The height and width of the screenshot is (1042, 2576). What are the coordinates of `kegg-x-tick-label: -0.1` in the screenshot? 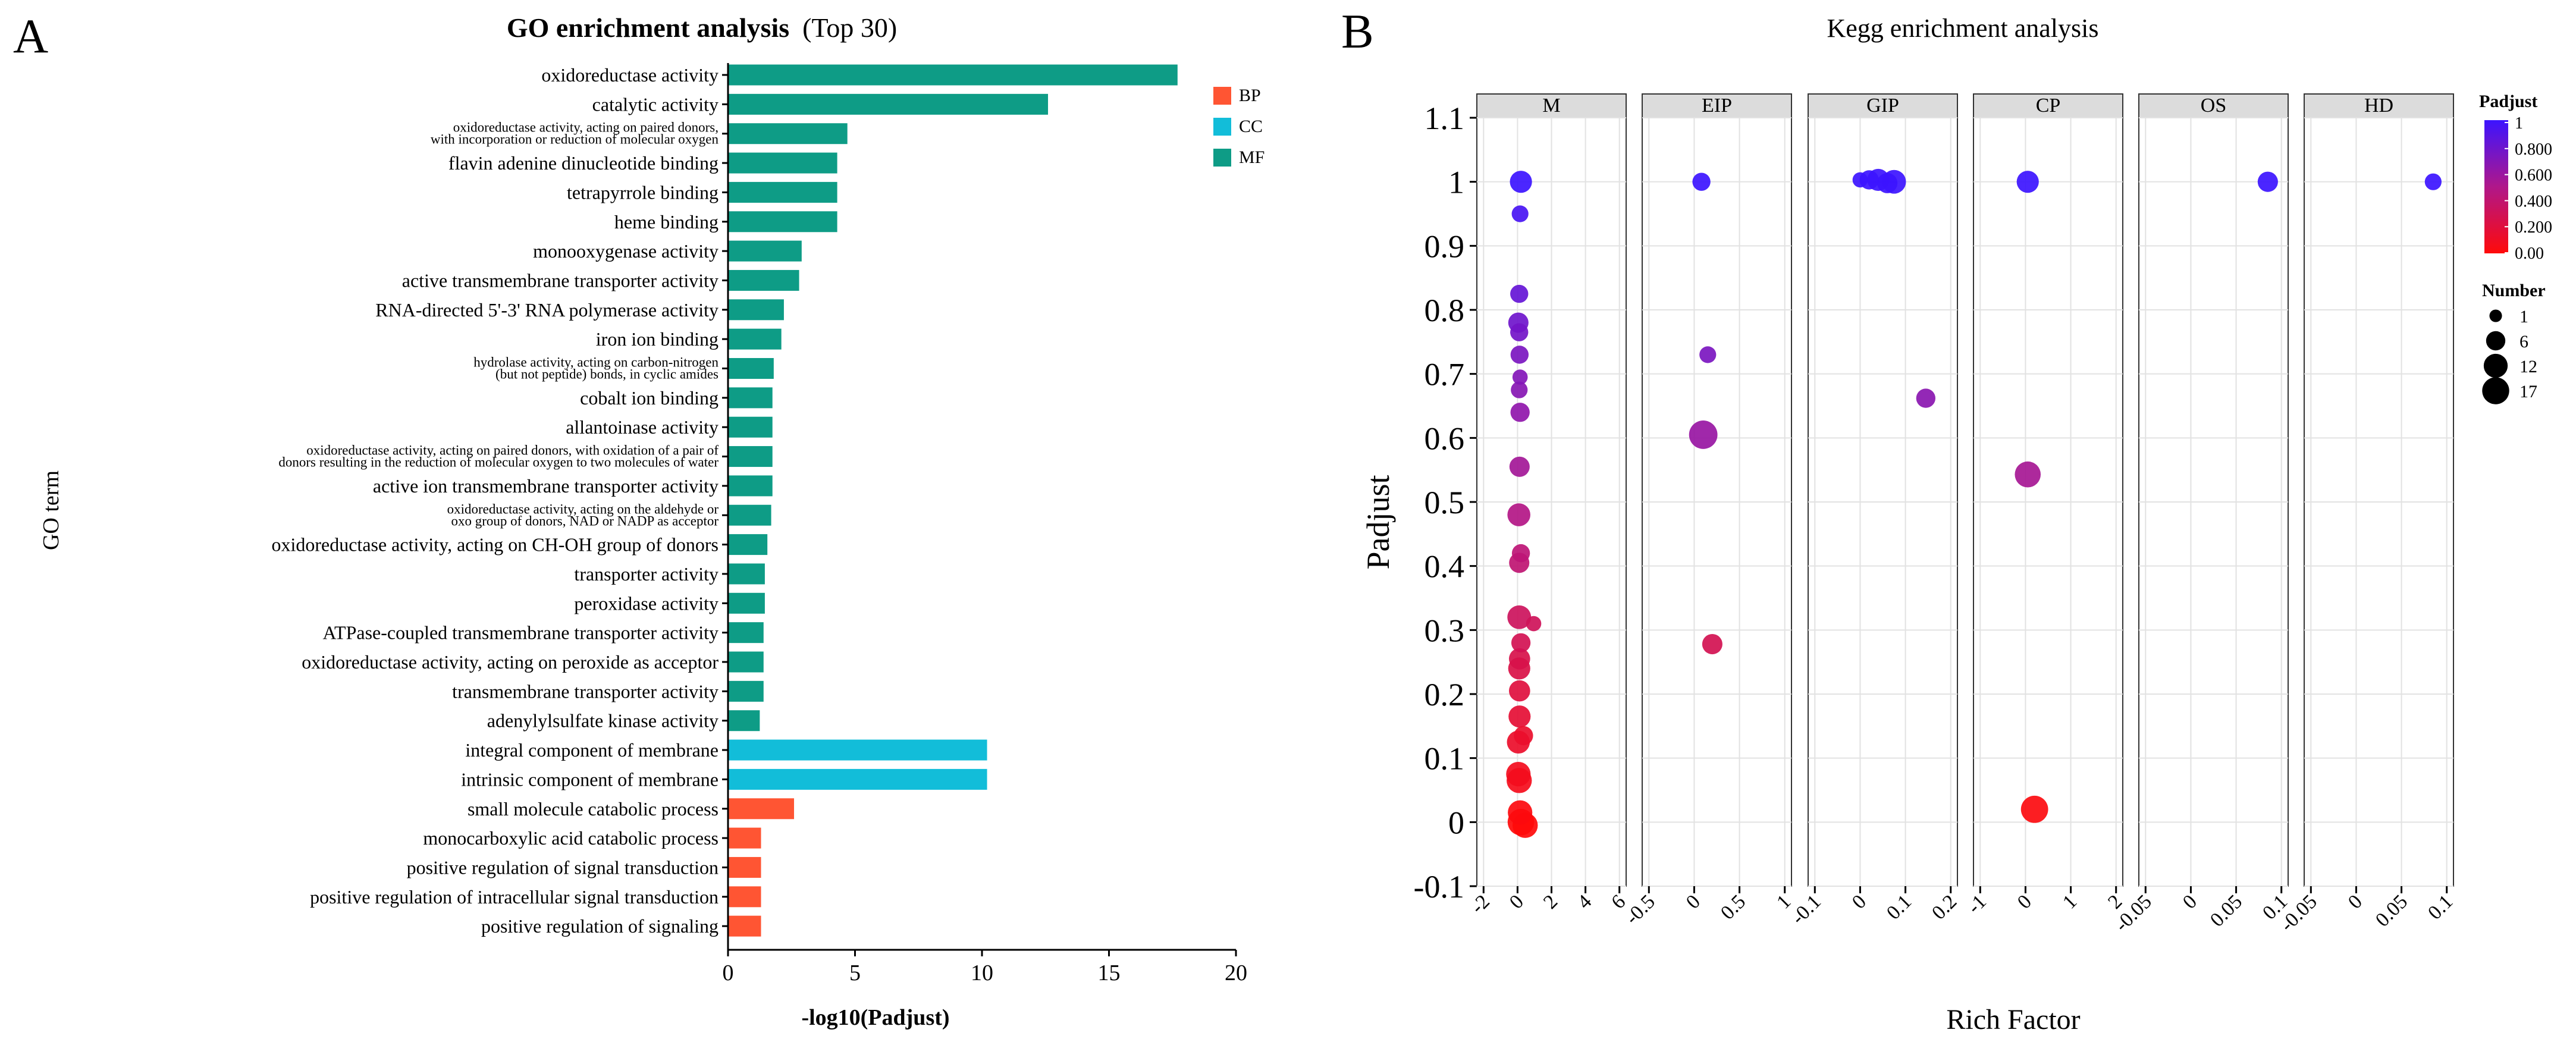 It's located at (1806, 909).